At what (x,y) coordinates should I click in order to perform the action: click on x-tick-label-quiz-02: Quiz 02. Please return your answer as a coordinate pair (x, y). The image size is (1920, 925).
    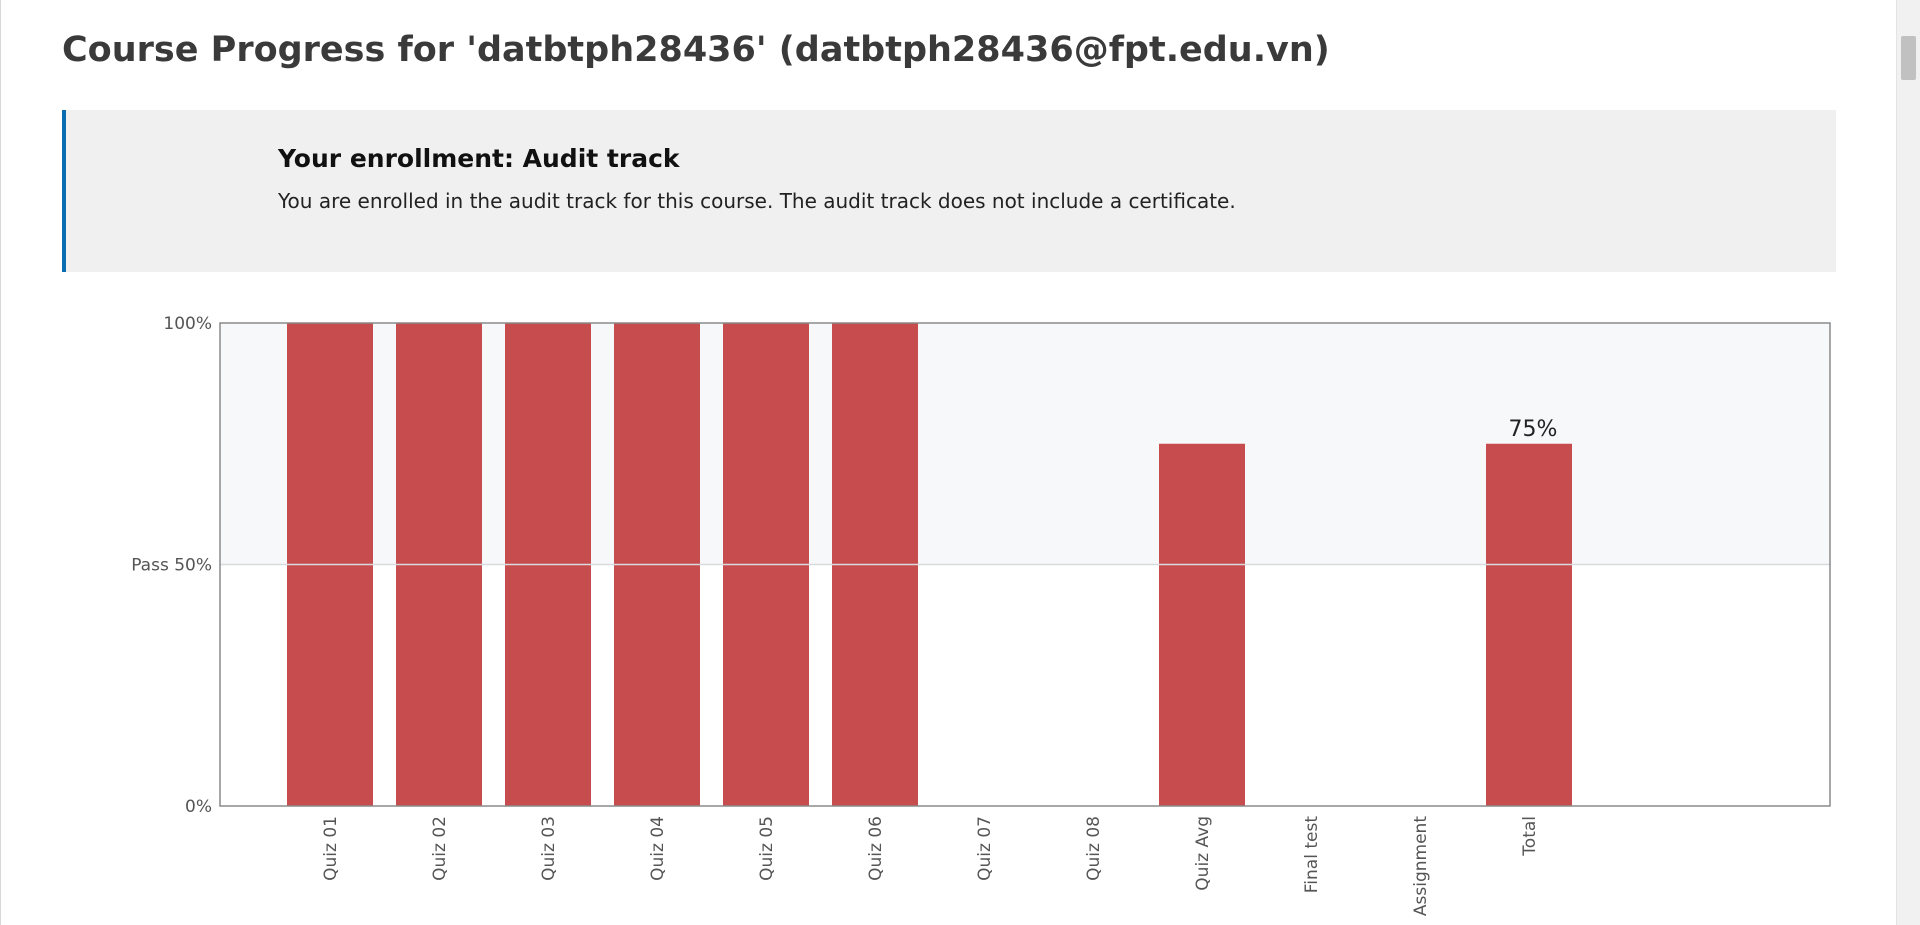
    Looking at the image, I should click on (440, 848).